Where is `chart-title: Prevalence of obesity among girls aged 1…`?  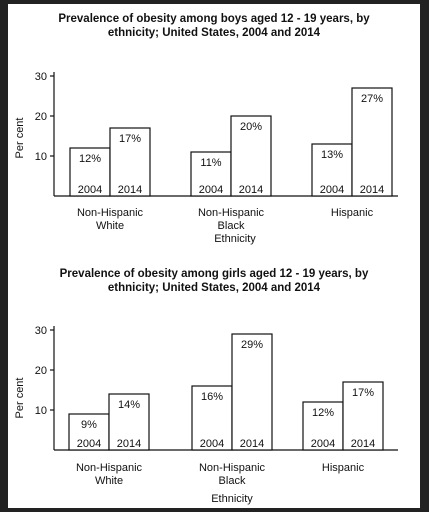 chart-title: Prevalence of obesity among girls aged 1… is located at coordinates (214, 281).